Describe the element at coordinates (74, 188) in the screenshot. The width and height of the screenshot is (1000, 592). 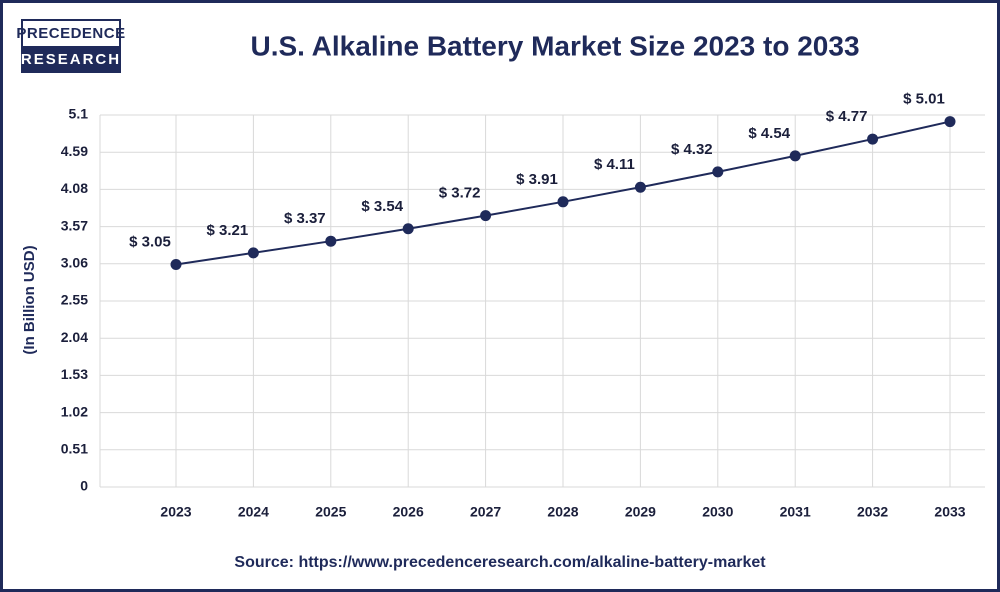
I see `y-tick-label: 4.08` at that location.